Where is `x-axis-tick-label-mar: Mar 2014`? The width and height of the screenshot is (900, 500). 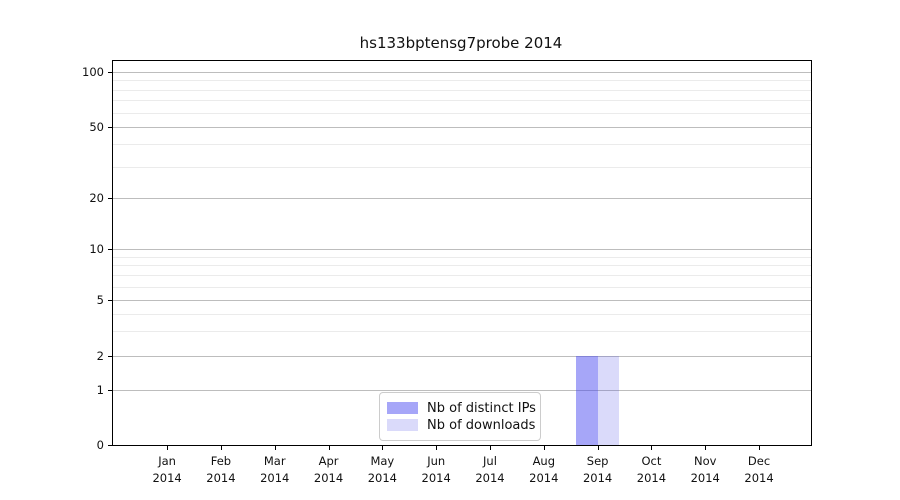
x-axis-tick-label-mar: Mar 2014 is located at coordinates (275, 469).